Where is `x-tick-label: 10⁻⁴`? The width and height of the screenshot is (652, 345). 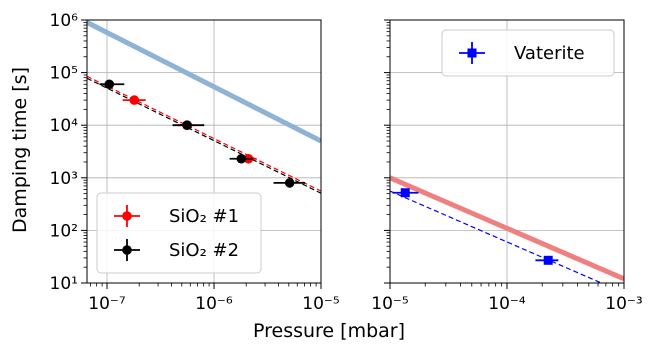
x-tick-label: 10⁻⁴ is located at coordinates (507, 304).